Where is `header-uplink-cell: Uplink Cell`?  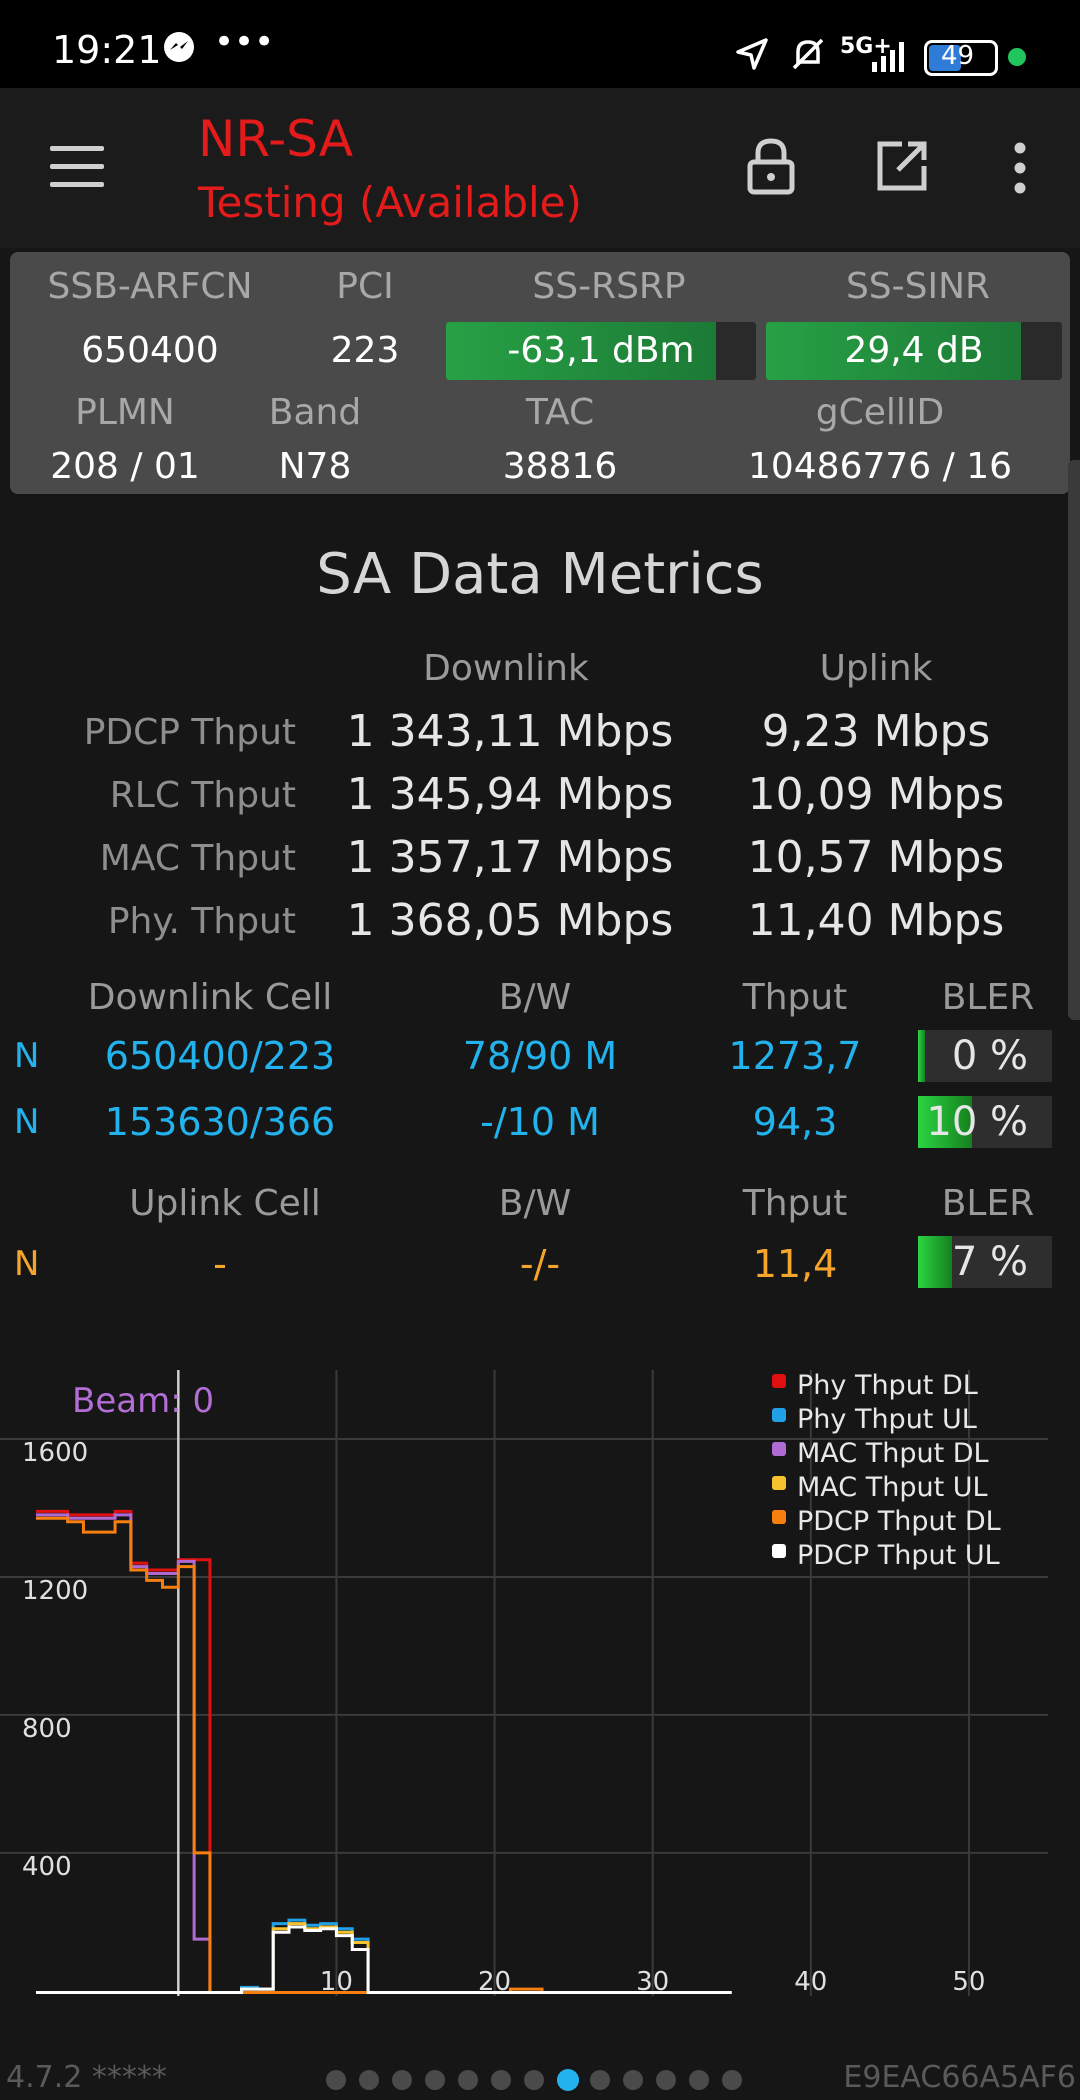 header-uplink-cell: Uplink Cell is located at coordinates (225, 1203).